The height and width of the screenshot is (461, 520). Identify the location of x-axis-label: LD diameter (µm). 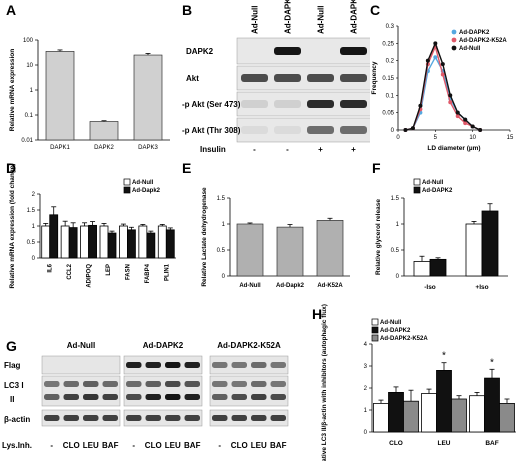
(453, 148).